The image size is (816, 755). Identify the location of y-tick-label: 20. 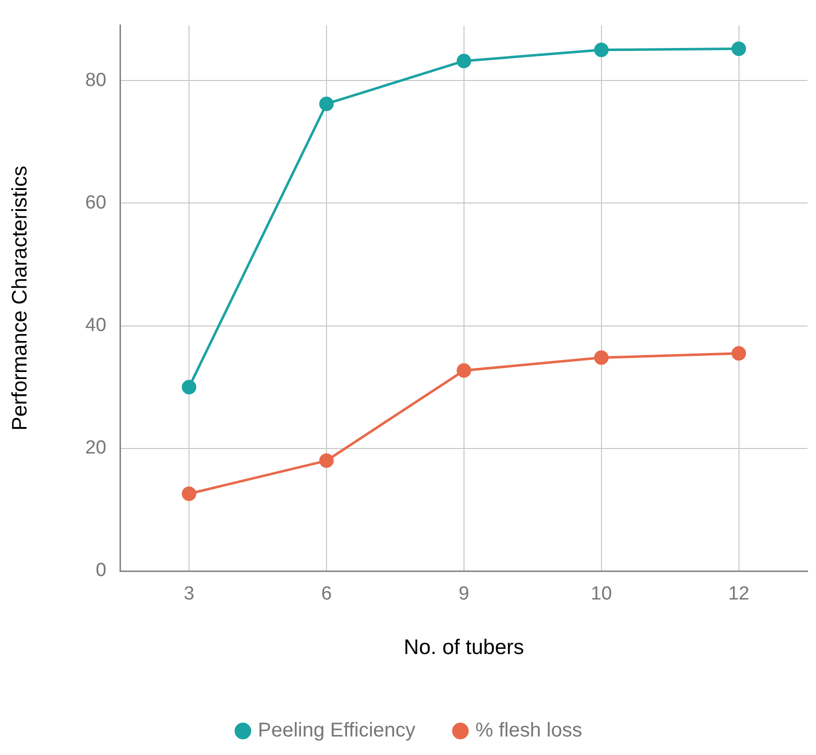
(95, 448).